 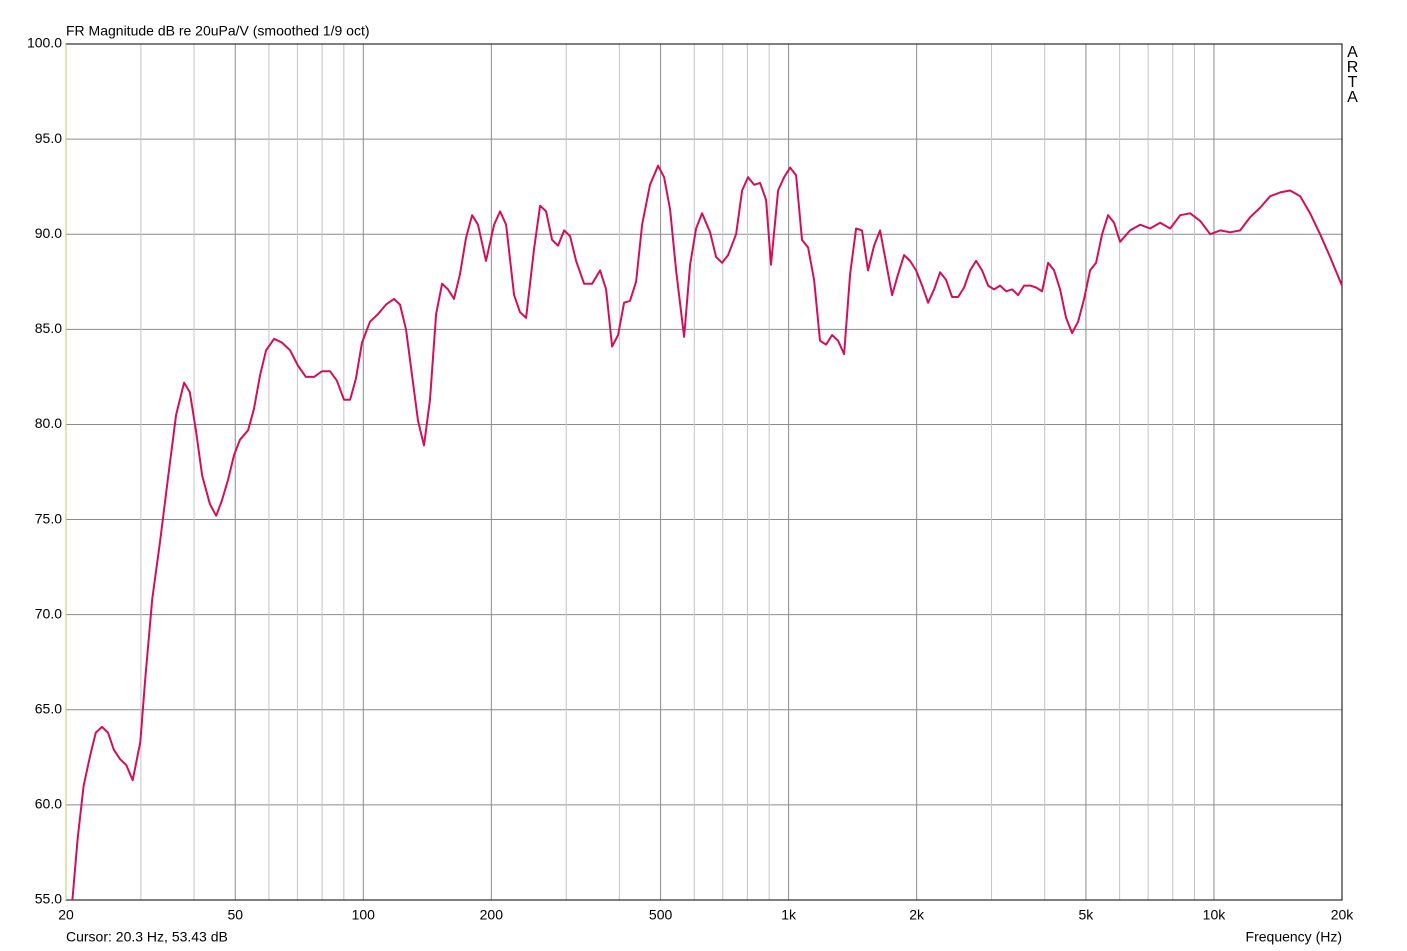 What do you see at coordinates (492, 915) in the screenshot?
I see `x-tick-label: 200` at bounding box center [492, 915].